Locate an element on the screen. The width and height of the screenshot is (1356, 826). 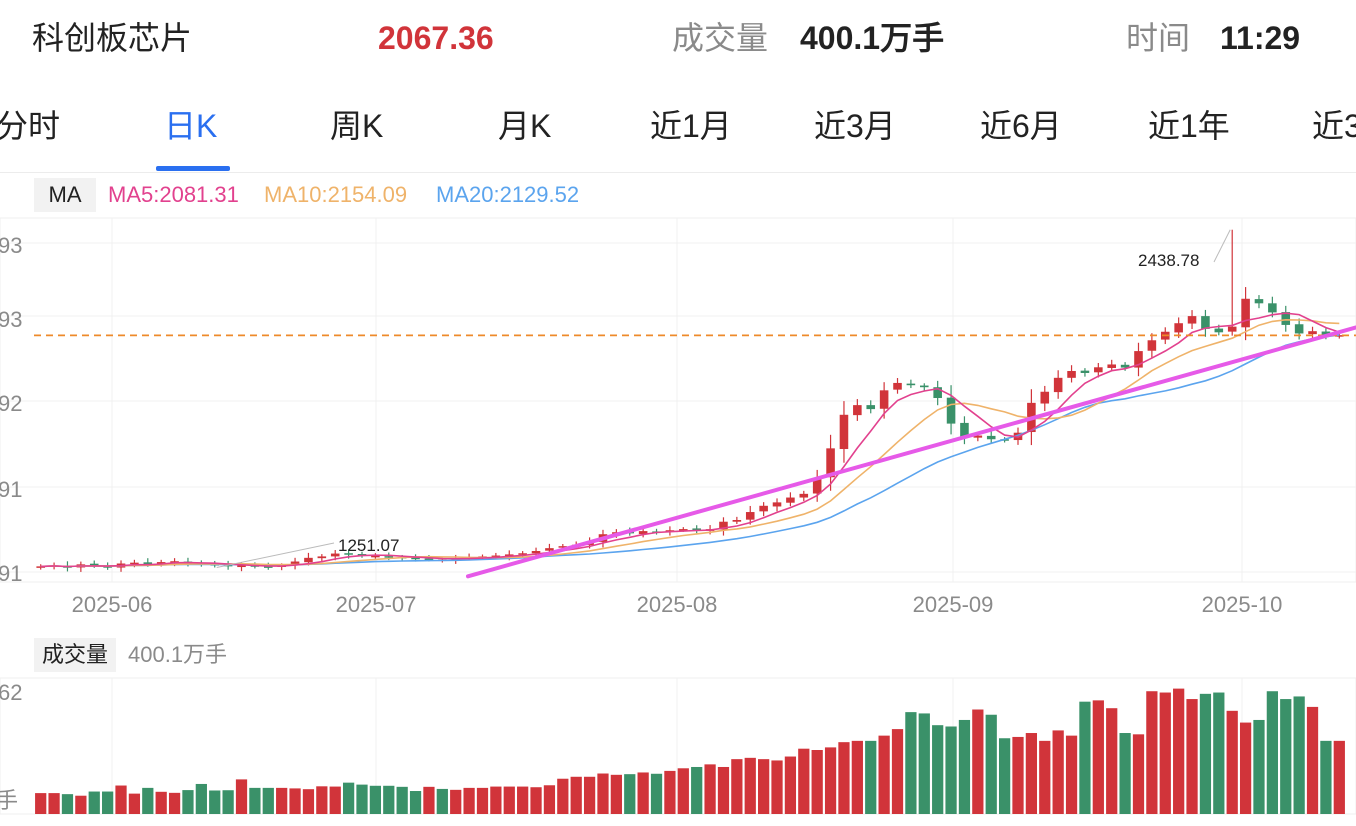
min-low-label: 1251.07 is located at coordinates (368, 545).